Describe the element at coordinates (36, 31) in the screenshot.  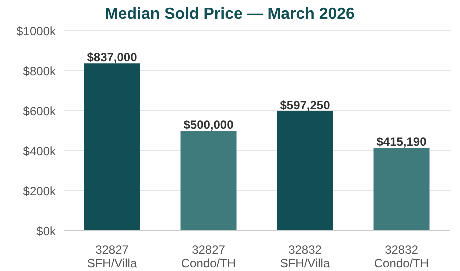
I see `y-tick-label: $1000k` at that location.